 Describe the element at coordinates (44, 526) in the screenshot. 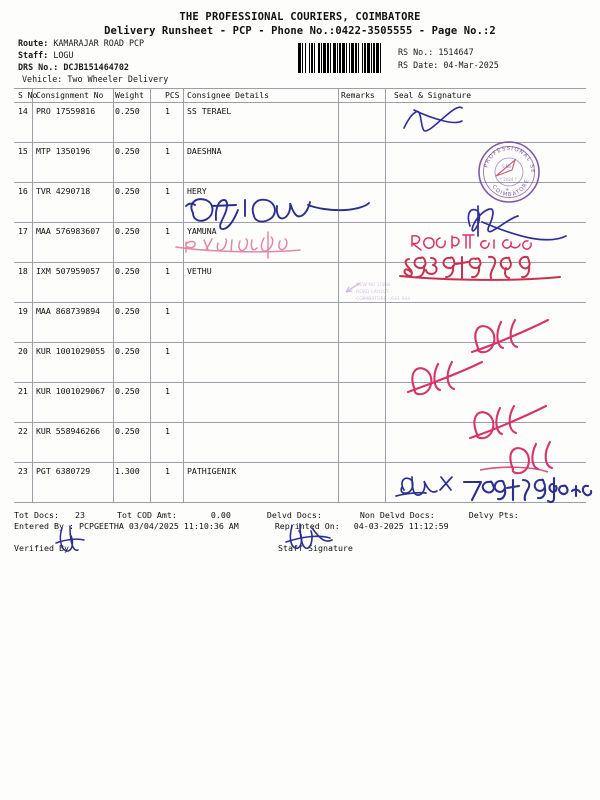

I see `entered-by-label: Entered By :` at that location.